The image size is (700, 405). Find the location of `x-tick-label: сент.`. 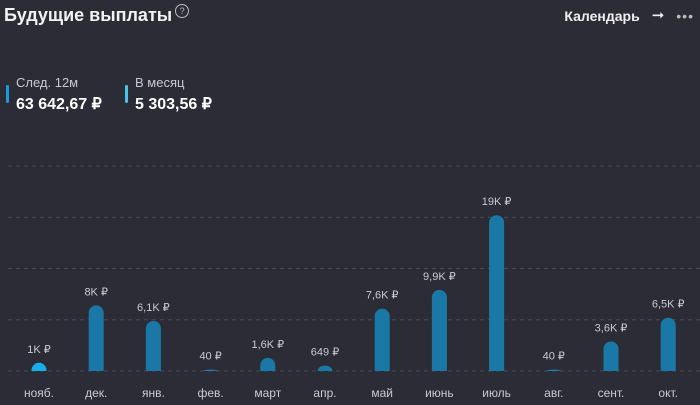

x-tick-label: сент. is located at coordinates (611, 393).